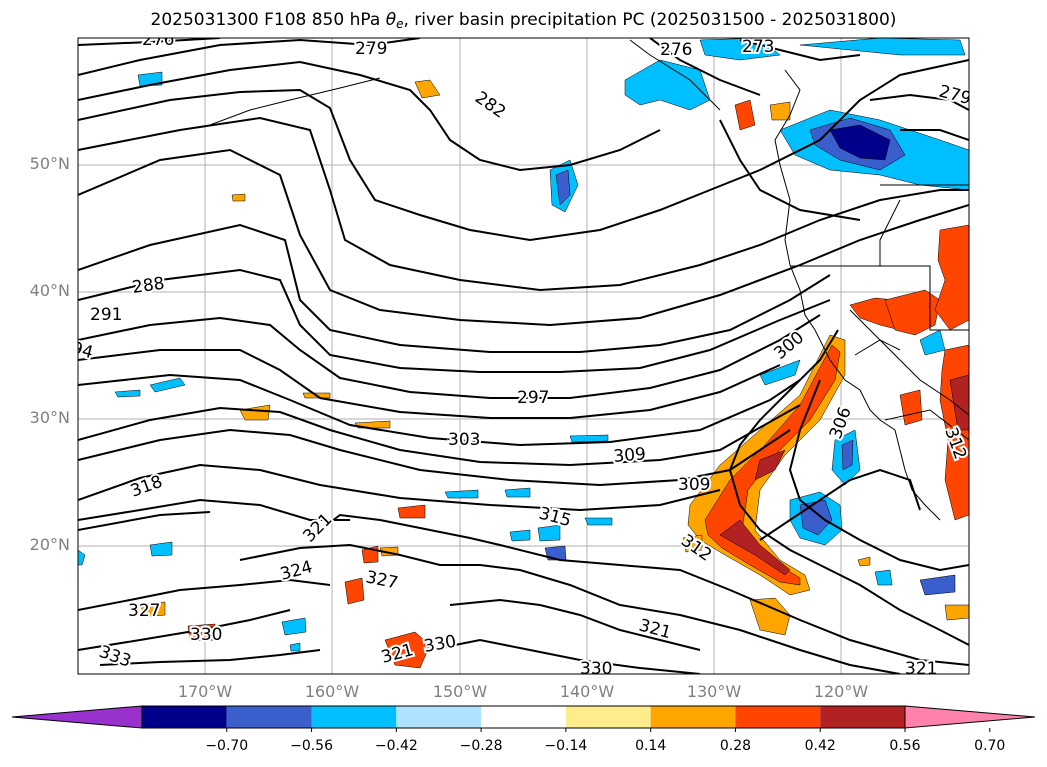  What do you see at coordinates (311, 746) in the screenshot?
I see `colorbar-tick-label: −0.56` at bounding box center [311, 746].